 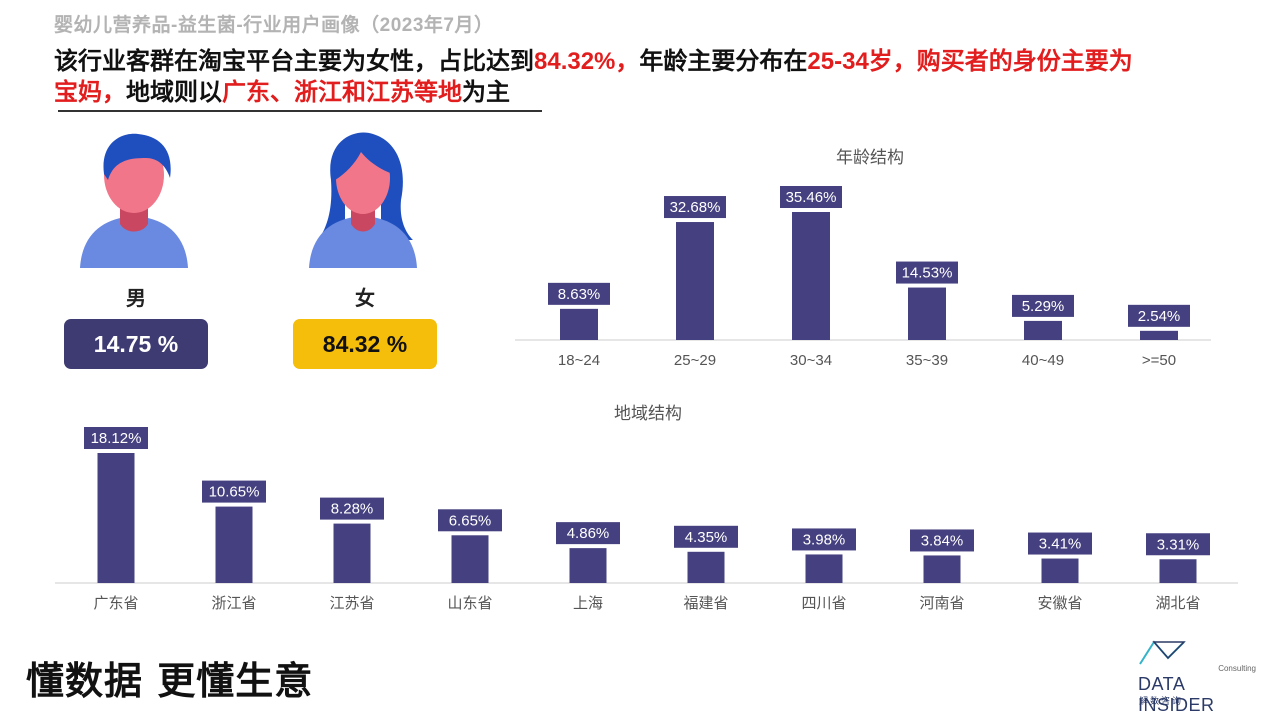 I want to click on data-label: 3.84%, so click(x=942, y=540).